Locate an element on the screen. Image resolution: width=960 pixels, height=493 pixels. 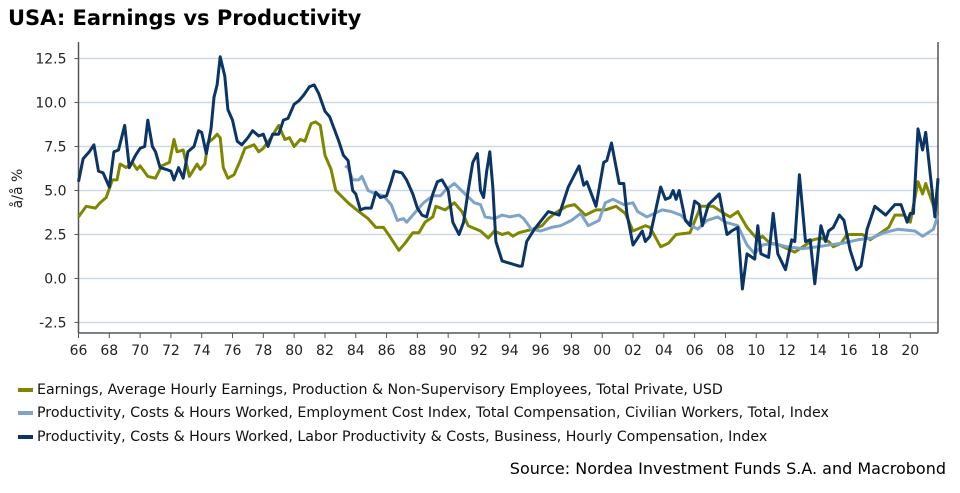
y-tick-label: 2.5 is located at coordinates (55, 235).